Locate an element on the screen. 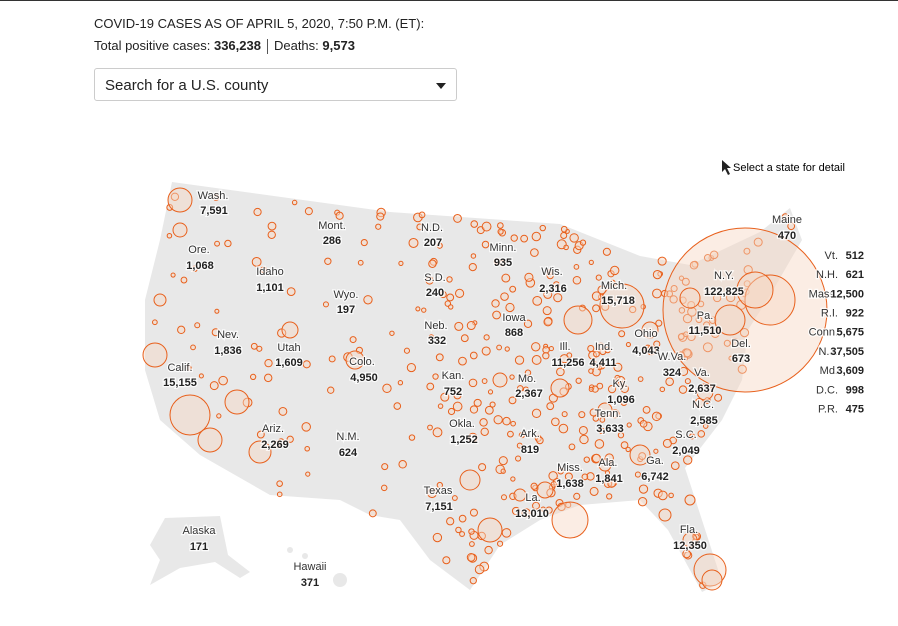  small-state-name: N.H. is located at coordinates (827, 275).